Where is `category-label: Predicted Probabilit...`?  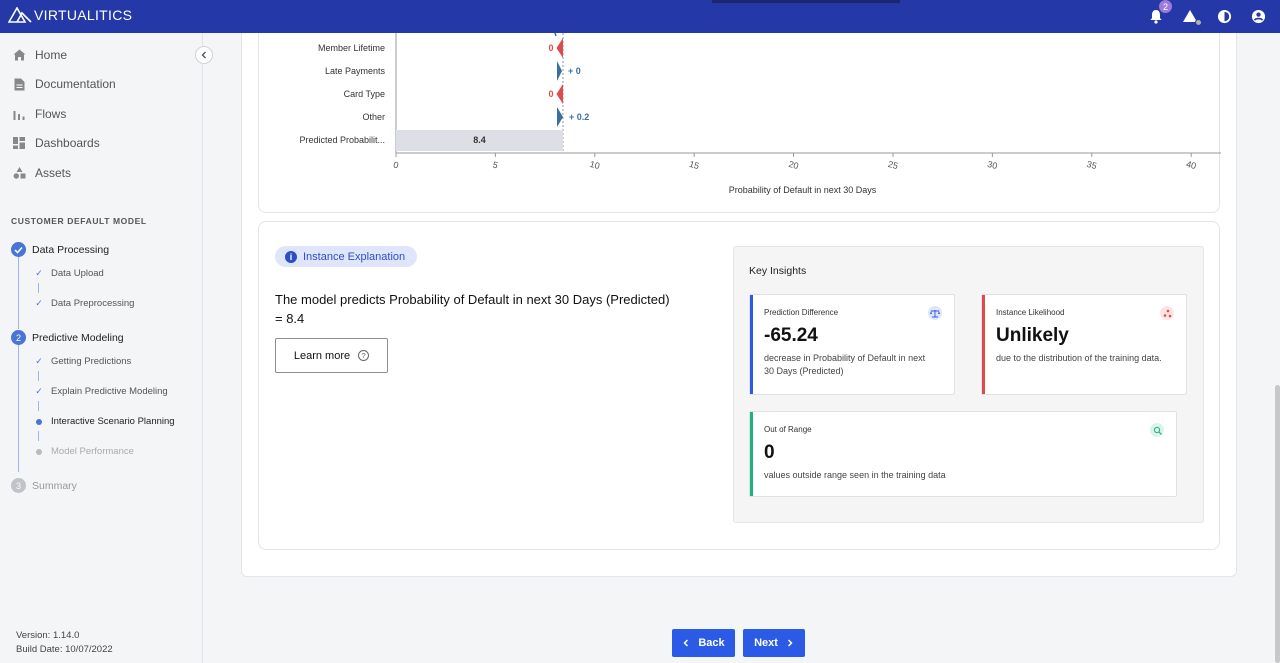
category-label: Predicted Probabilit... is located at coordinates (342, 140).